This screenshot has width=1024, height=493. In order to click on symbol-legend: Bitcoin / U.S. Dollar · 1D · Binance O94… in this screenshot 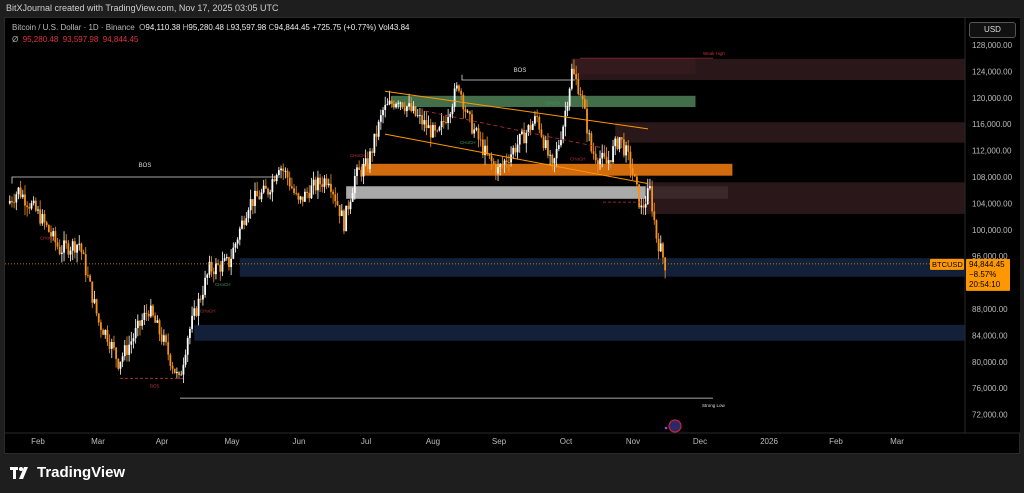, I will do `click(211, 27)`.